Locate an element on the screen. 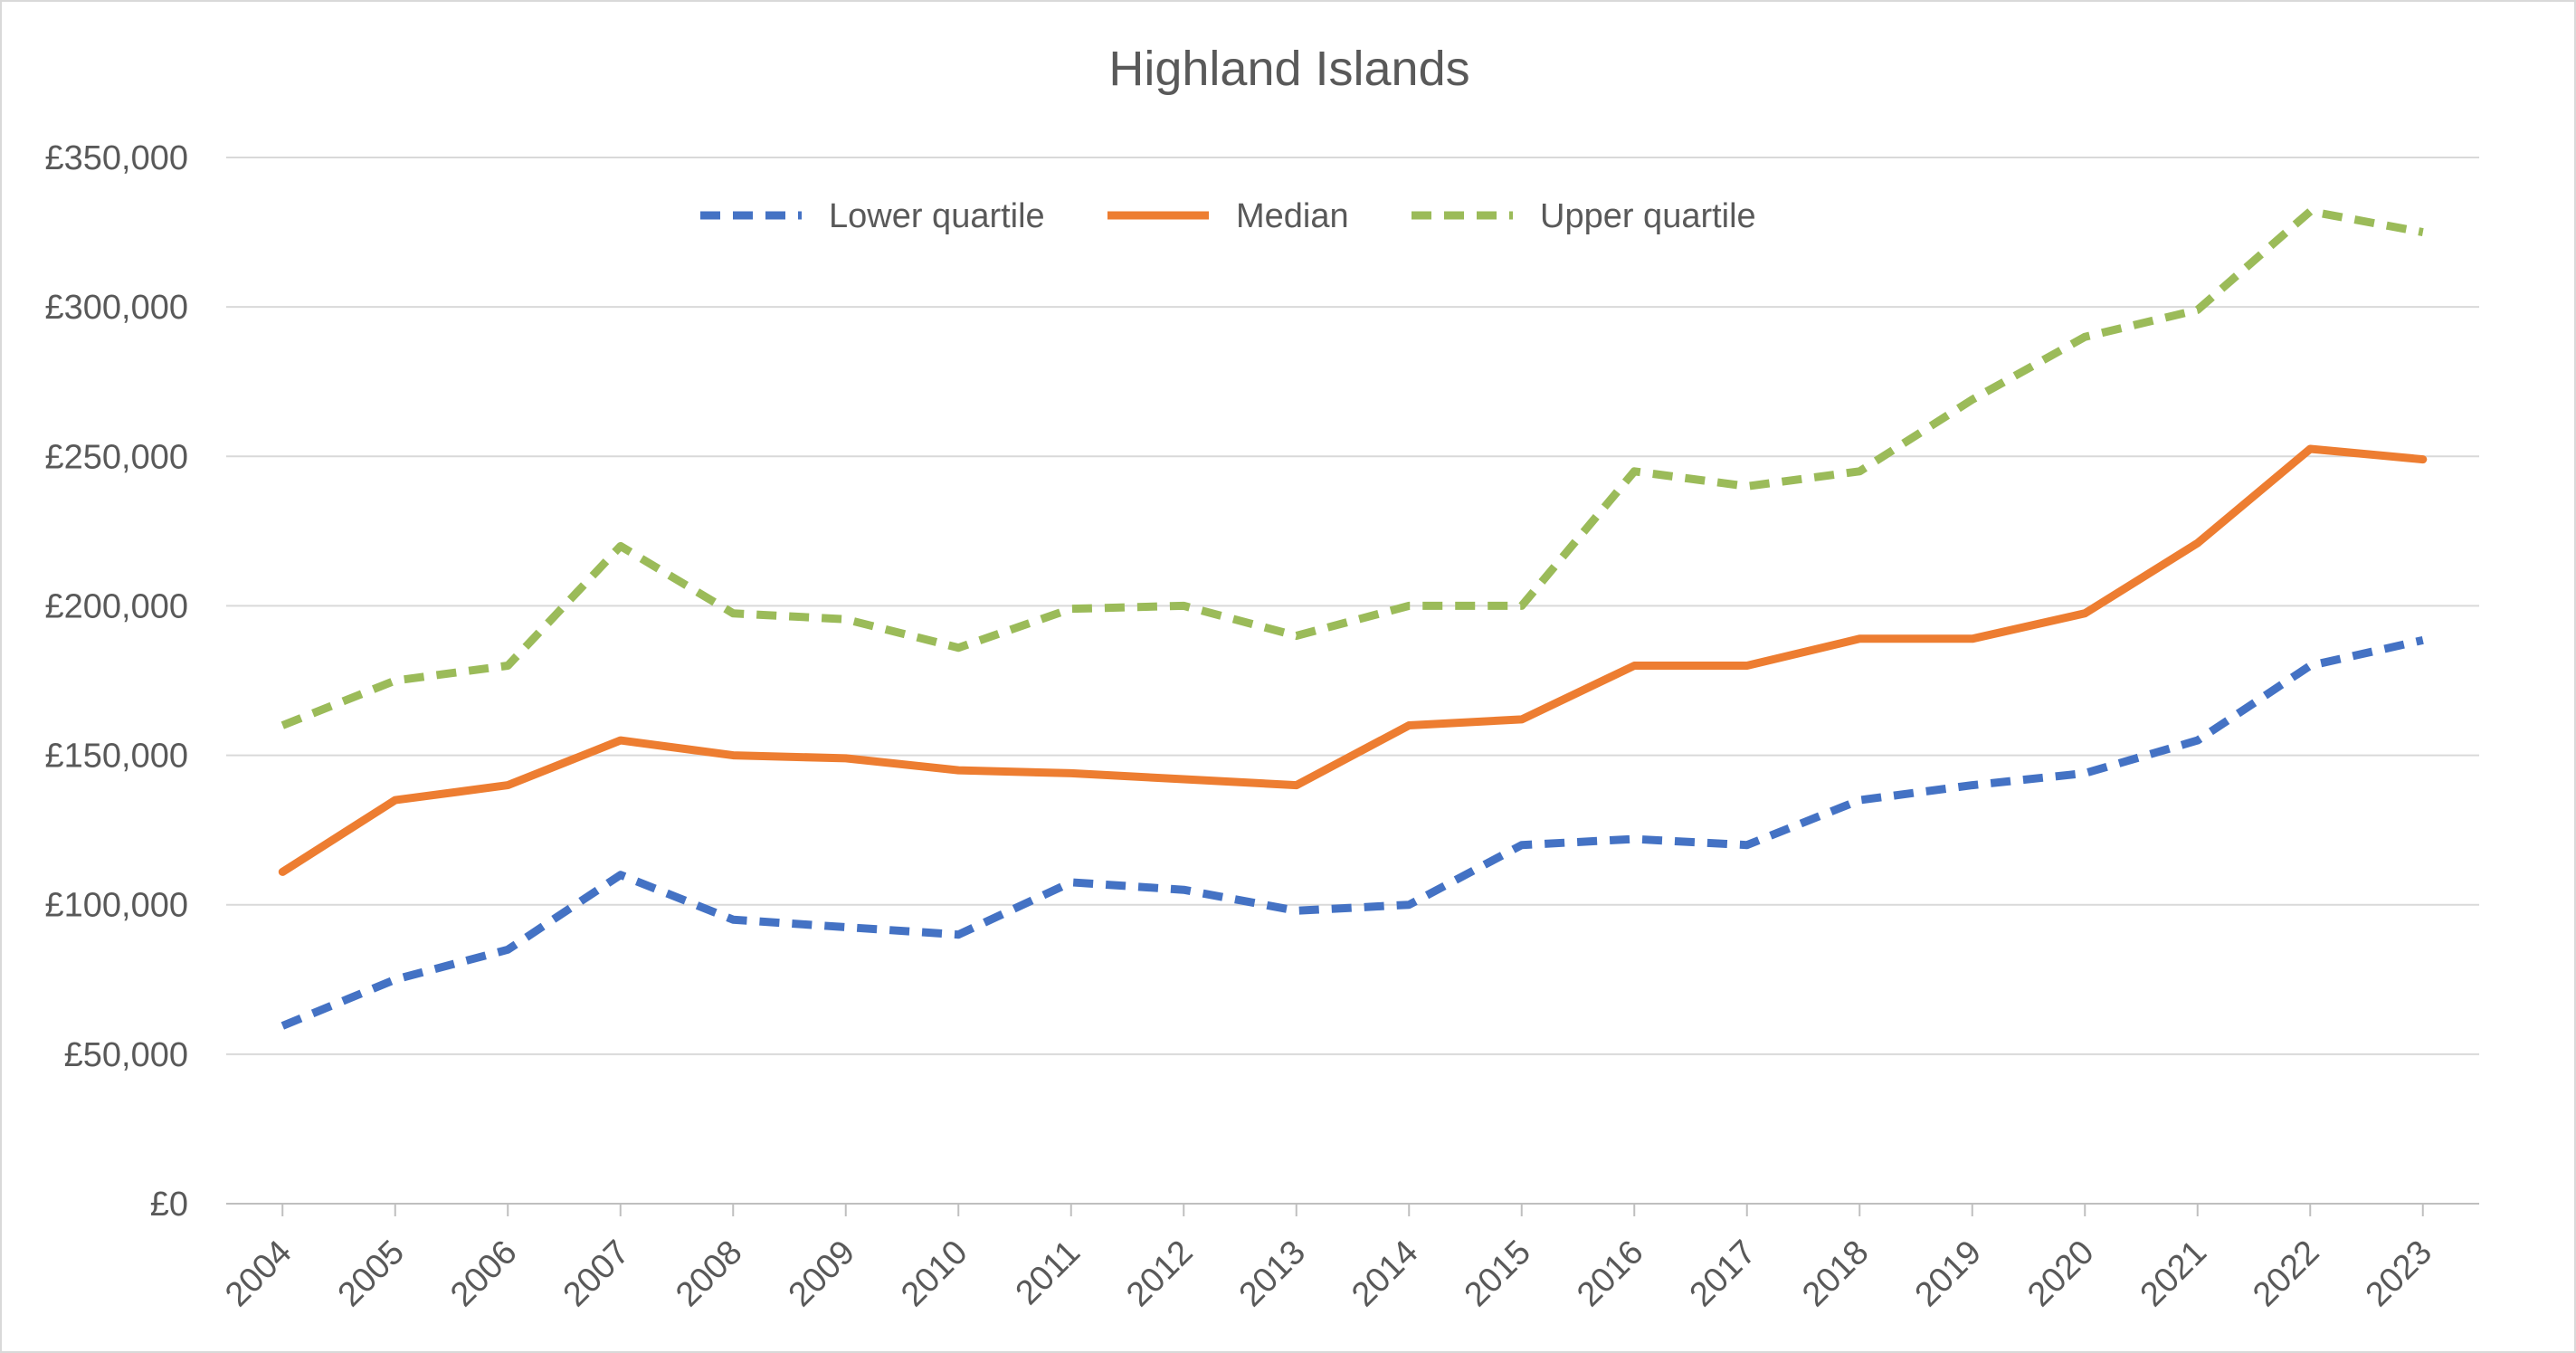 The width and height of the screenshot is (2576, 1353). x-tick-label: 2020 is located at coordinates (2061, 1274).